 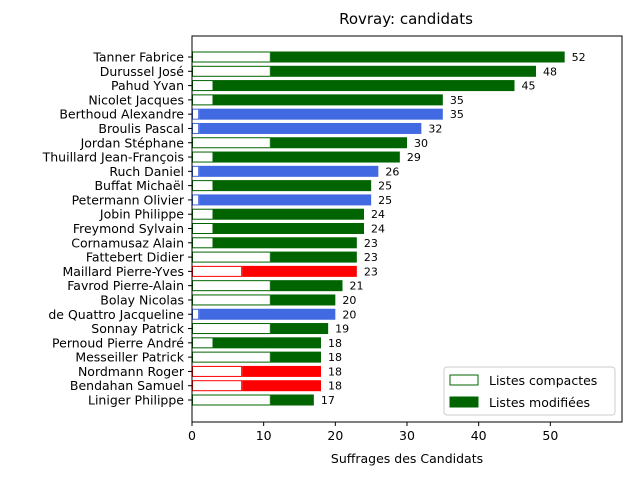 I want to click on x-tick-label: 0, so click(x=192, y=435).